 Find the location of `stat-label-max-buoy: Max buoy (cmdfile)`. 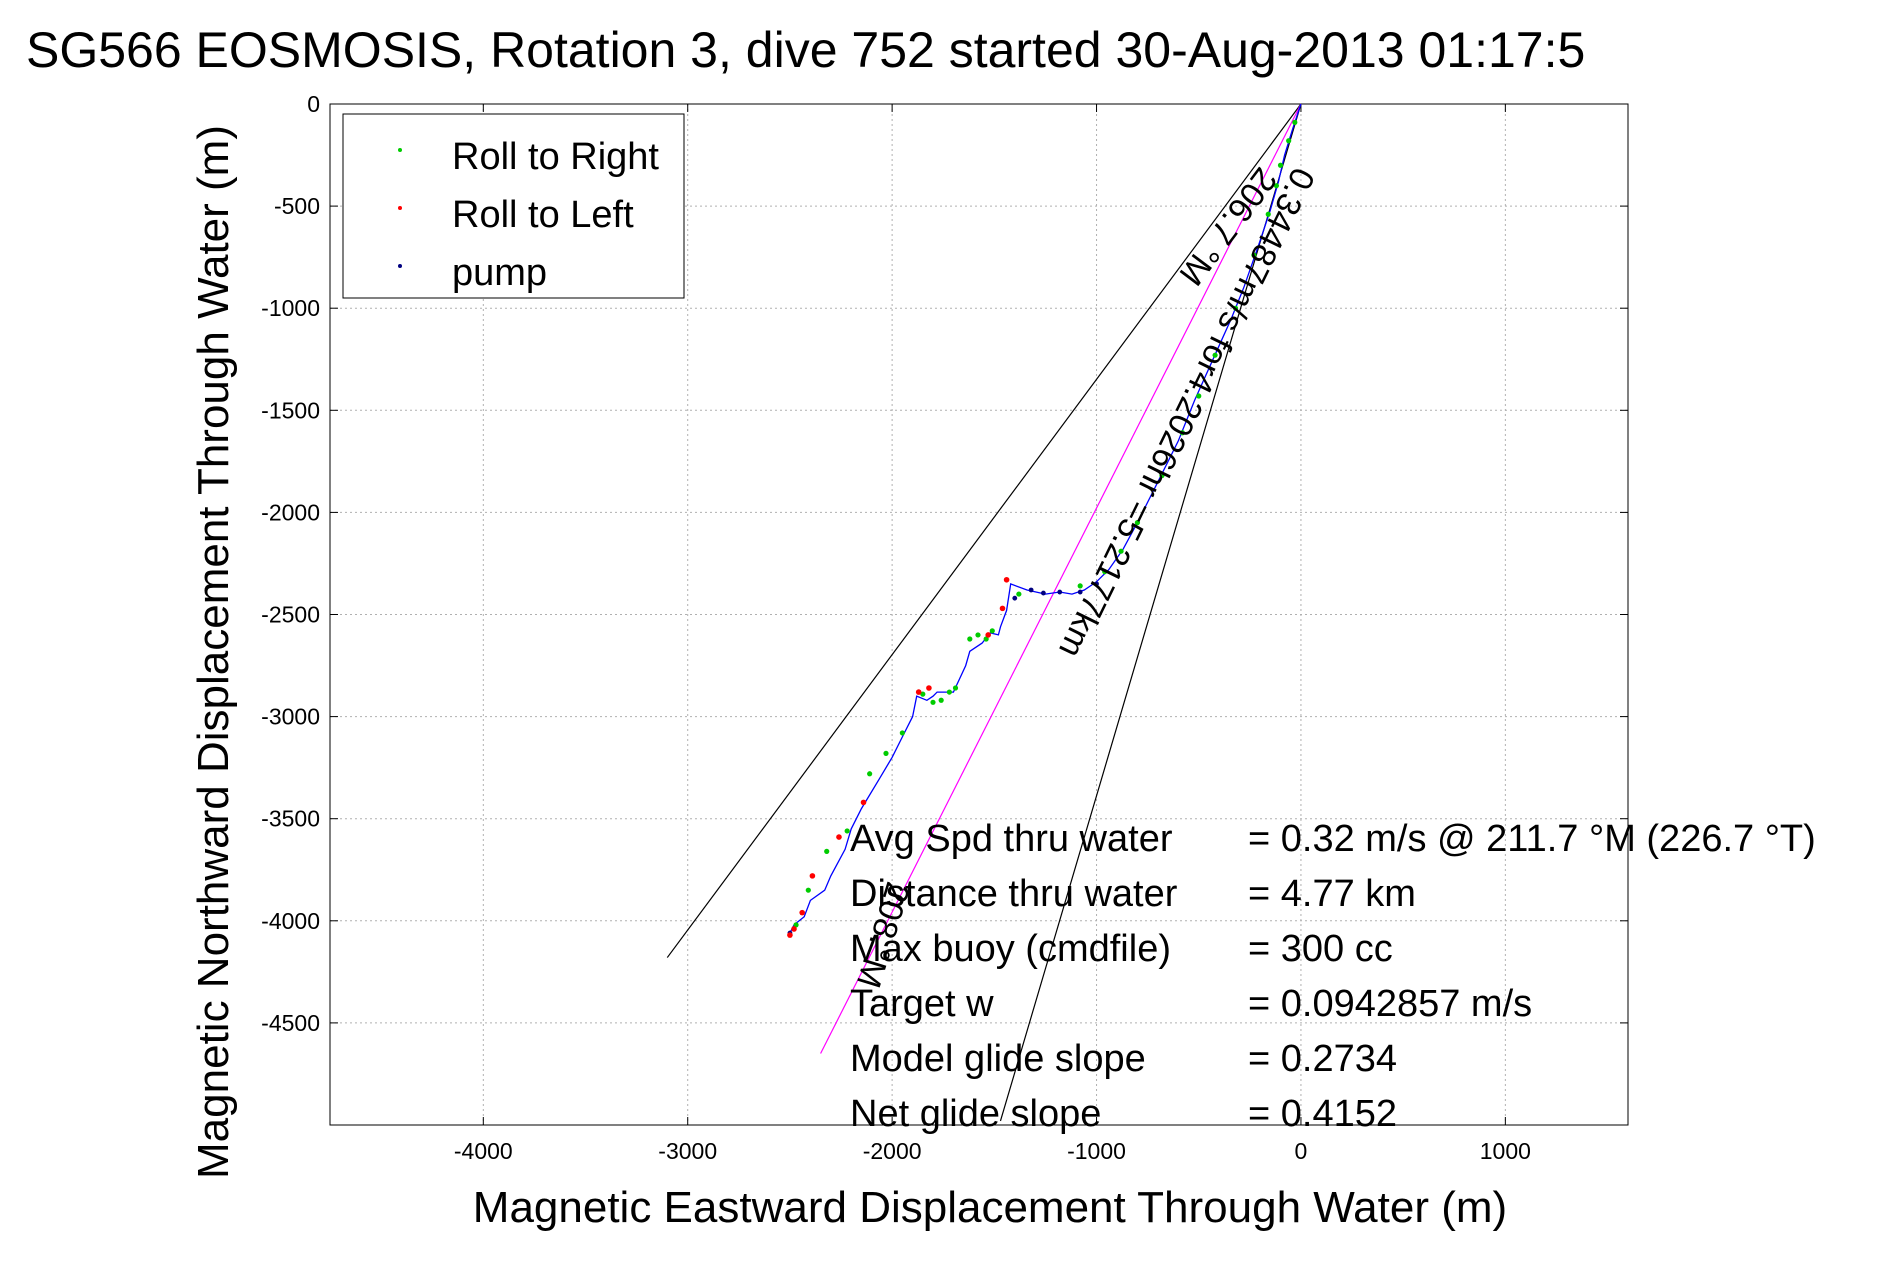

stat-label-max-buoy: Max buoy (cmdfile) is located at coordinates (1010, 949).